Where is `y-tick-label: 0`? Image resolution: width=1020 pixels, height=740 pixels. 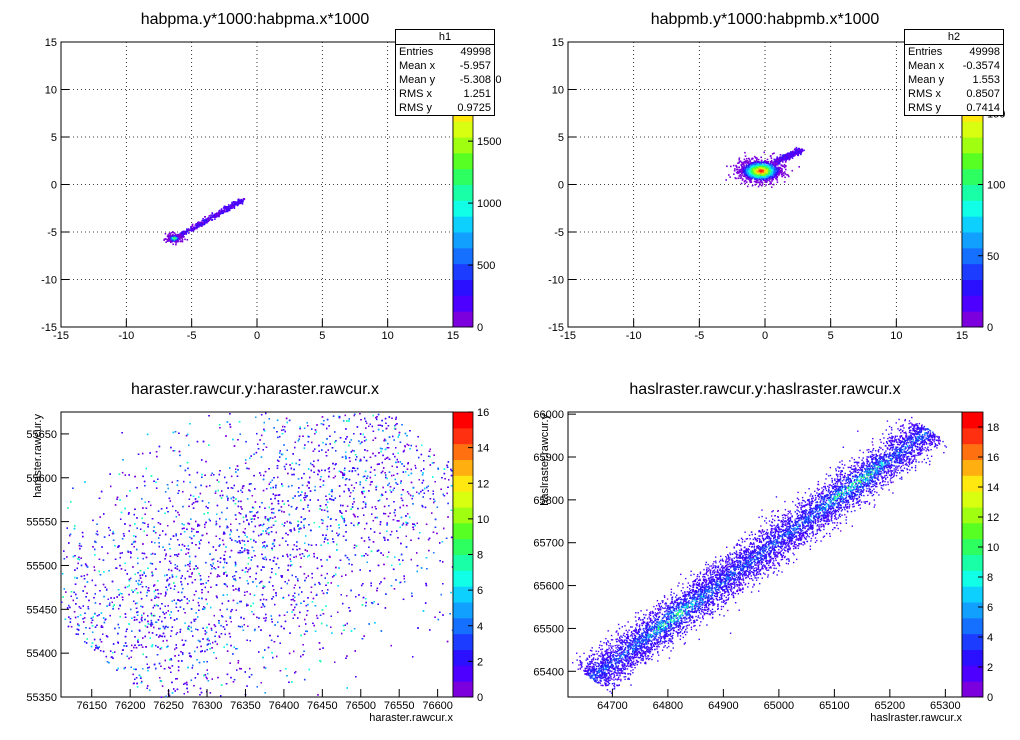
y-tick-label: 0 is located at coordinates (54, 186).